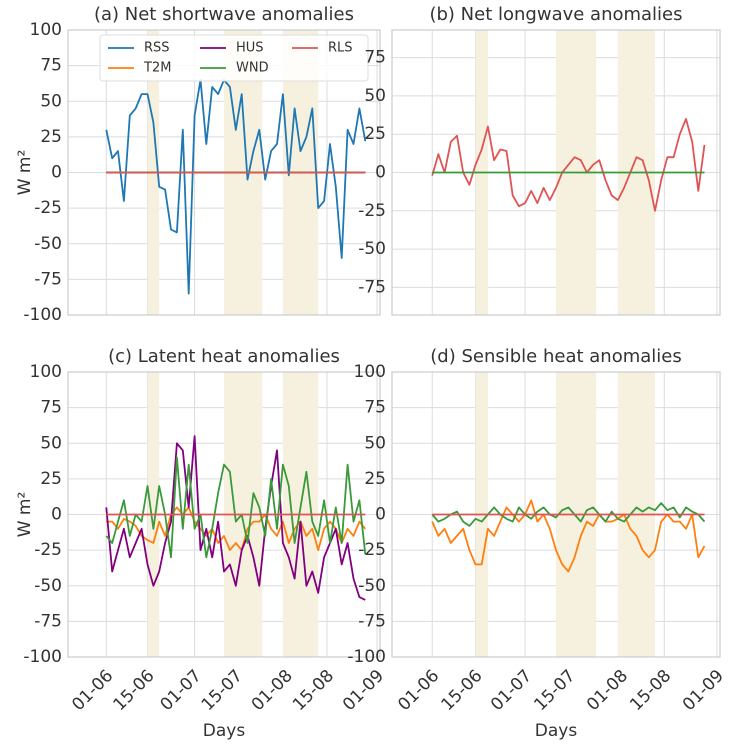 The image size is (736, 746). I want to click on legend-label: HUS, so click(250, 48).